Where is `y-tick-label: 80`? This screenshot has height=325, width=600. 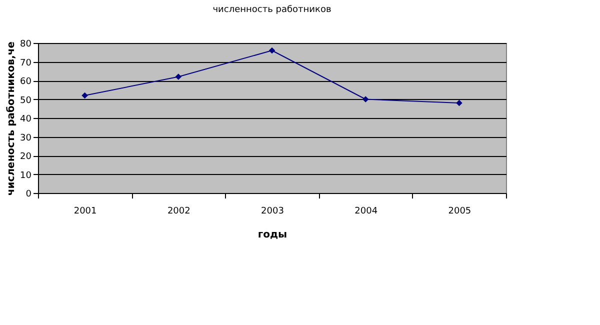 y-tick-label: 80 is located at coordinates (26, 45).